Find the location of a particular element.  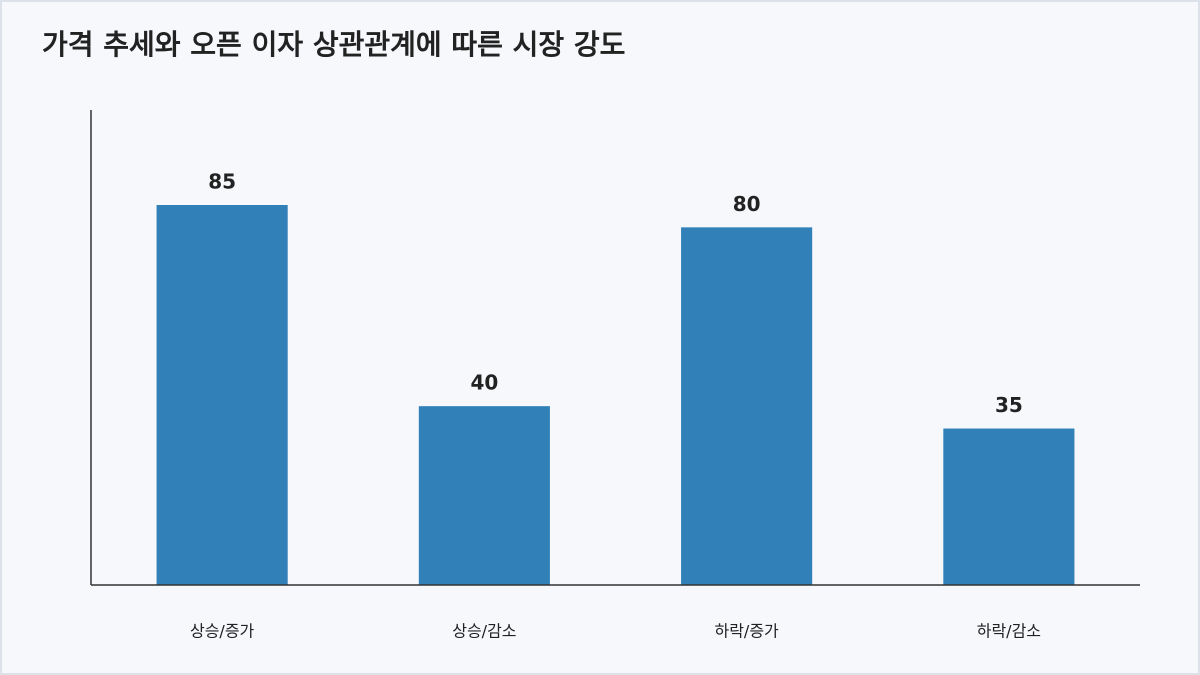

chart-title: 가격 추세와 오픈 이자 상관관계에 따른 시장 강도 is located at coordinates (333, 44).